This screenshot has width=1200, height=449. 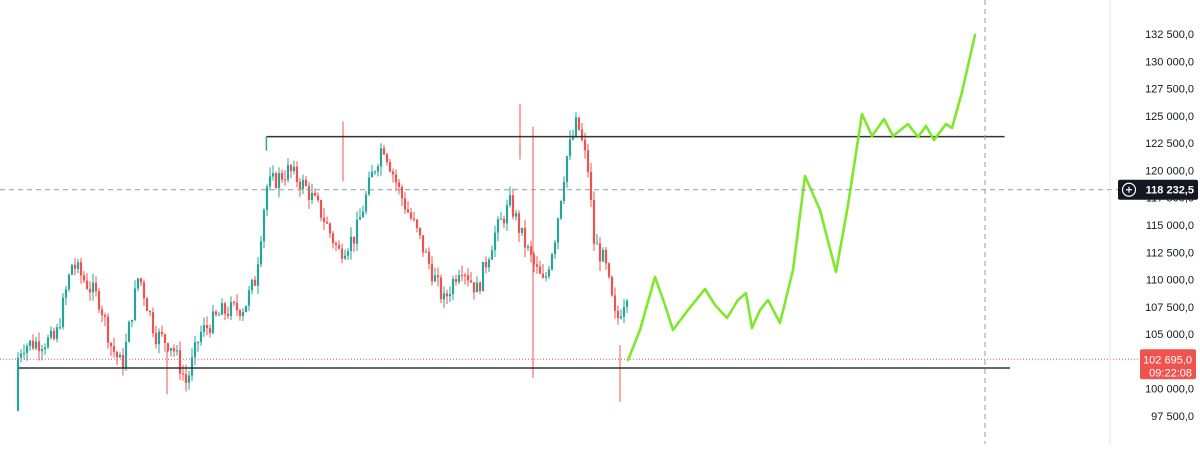 I want to click on last-price-label, so click(x=1168, y=364).